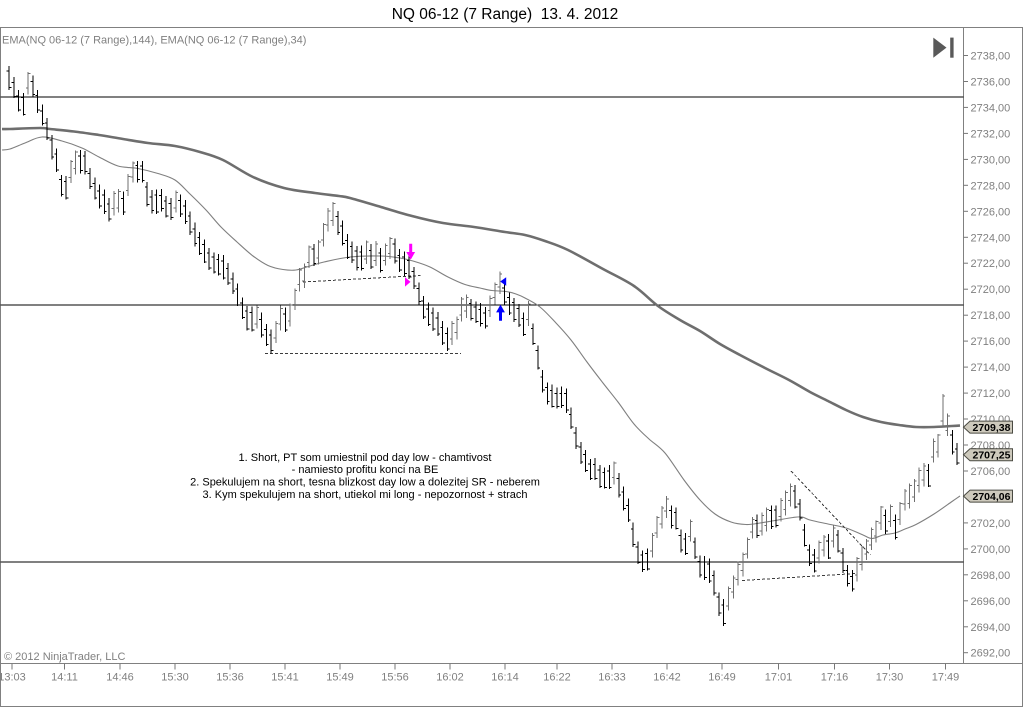 This screenshot has height=709, width=1024. I want to click on svg-text: 2728,00, so click(991, 186).